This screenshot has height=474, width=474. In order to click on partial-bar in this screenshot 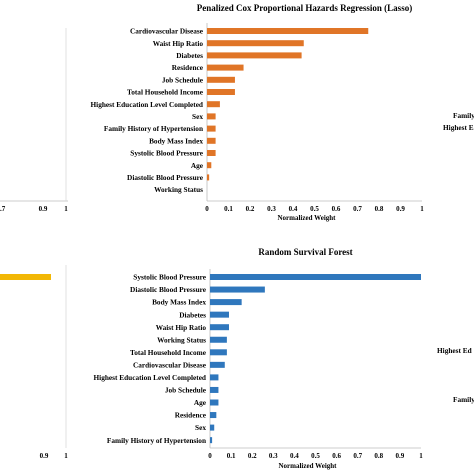, I will do `click(25, 277)`.